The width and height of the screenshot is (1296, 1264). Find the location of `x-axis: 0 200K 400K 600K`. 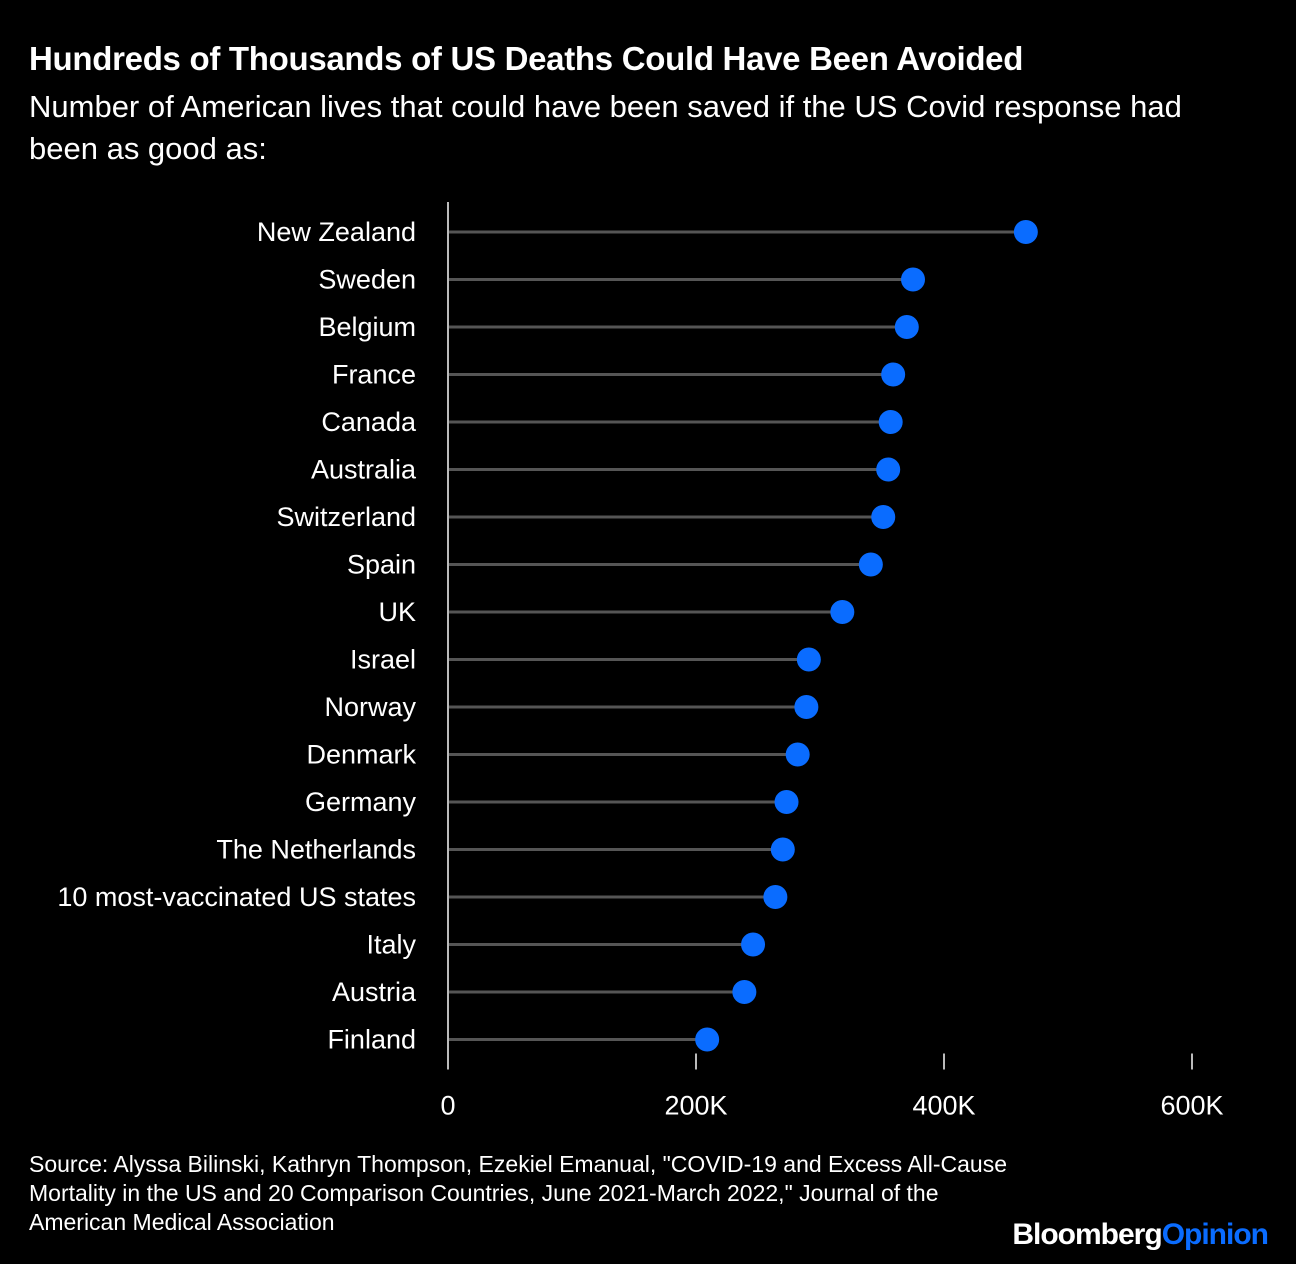

x-axis: 0 200K 400K 600K is located at coordinates (832, 1087).